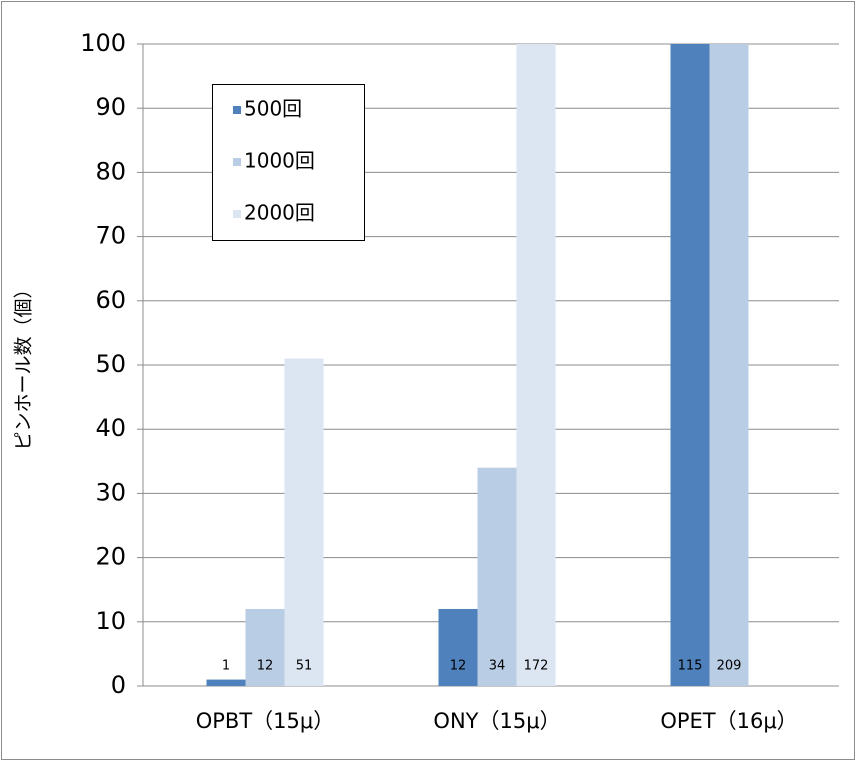 Image resolution: width=868 pixels, height=772 pixels. What do you see at coordinates (110, 107) in the screenshot?
I see `y-tick-label: 90` at bounding box center [110, 107].